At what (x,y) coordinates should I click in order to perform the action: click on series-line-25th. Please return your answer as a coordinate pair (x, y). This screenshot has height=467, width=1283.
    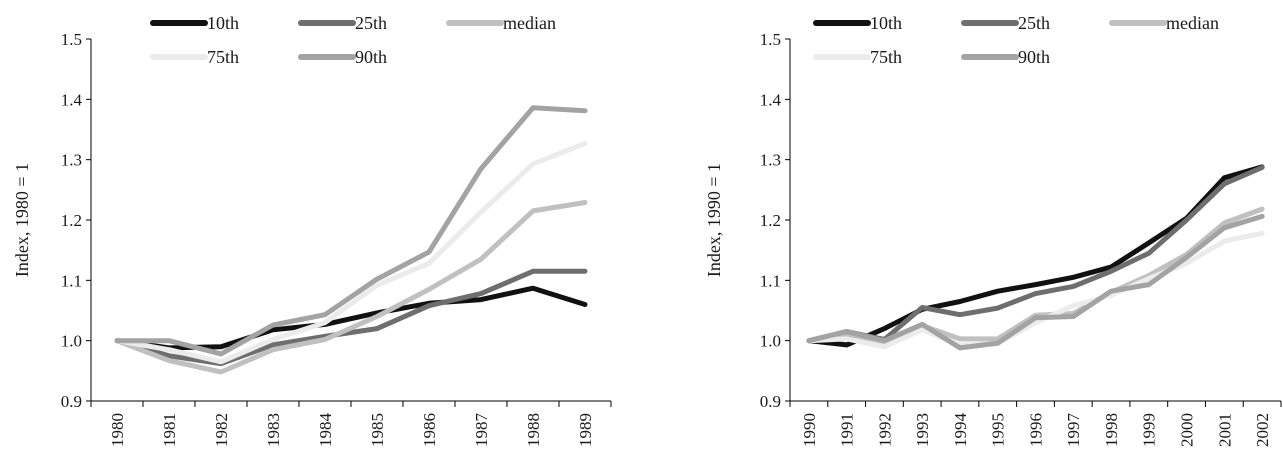
    Looking at the image, I should click on (351, 317).